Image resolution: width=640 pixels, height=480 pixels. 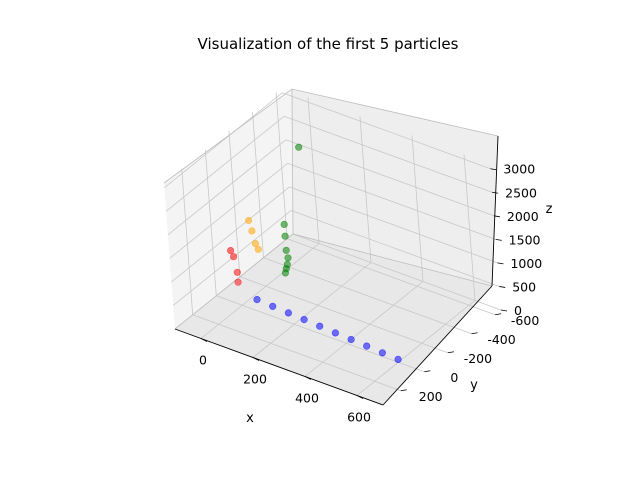 I want to click on z-axis-label: z, so click(x=549, y=209).